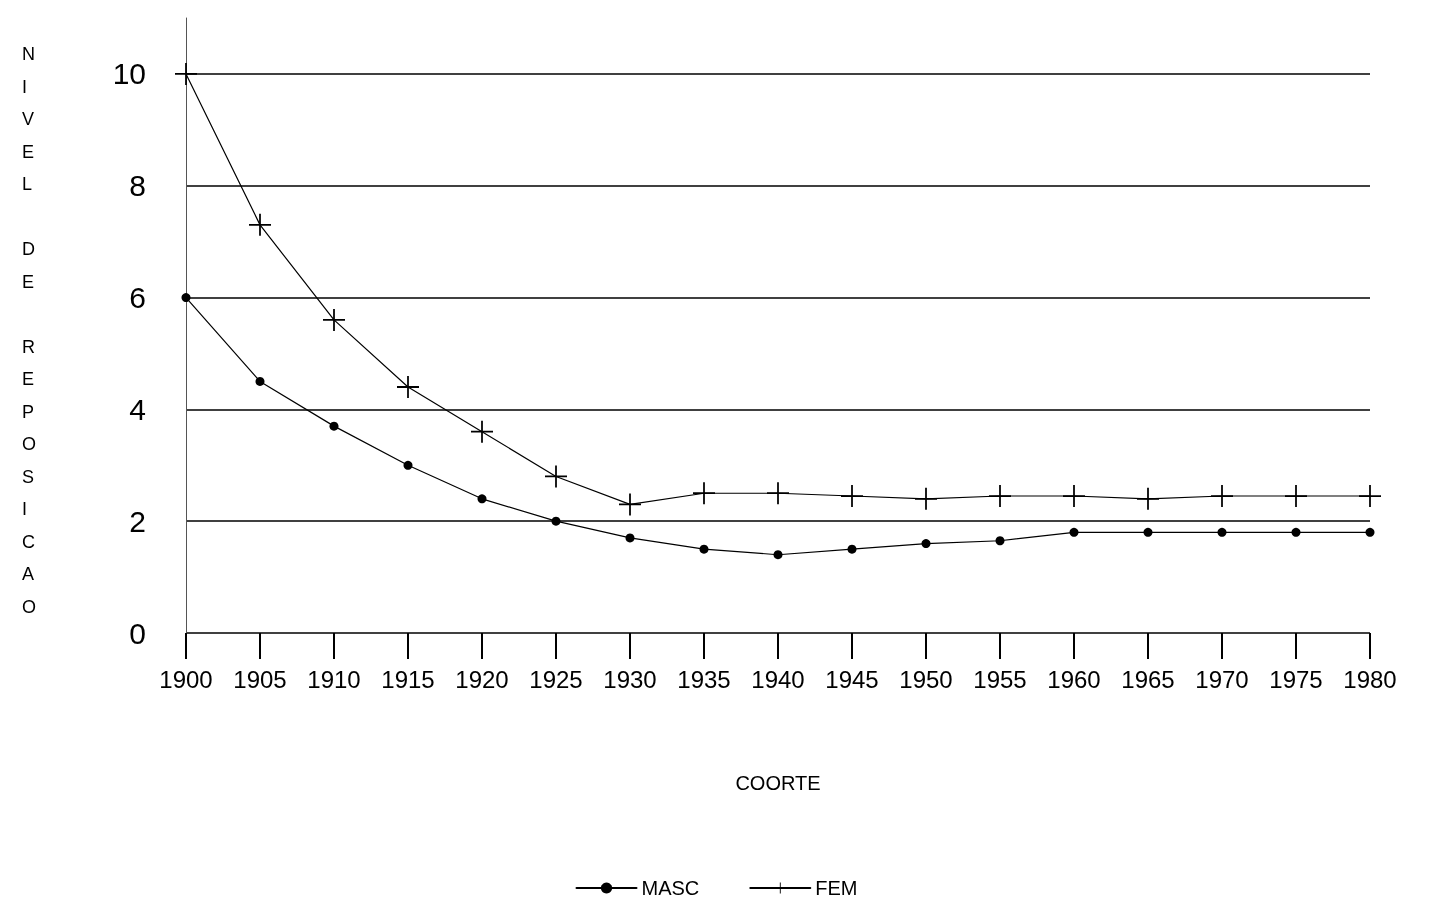  What do you see at coordinates (1148, 679) in the screenshot?
I see `x-tick-label: 1965` at bounding box center [1148, 679].